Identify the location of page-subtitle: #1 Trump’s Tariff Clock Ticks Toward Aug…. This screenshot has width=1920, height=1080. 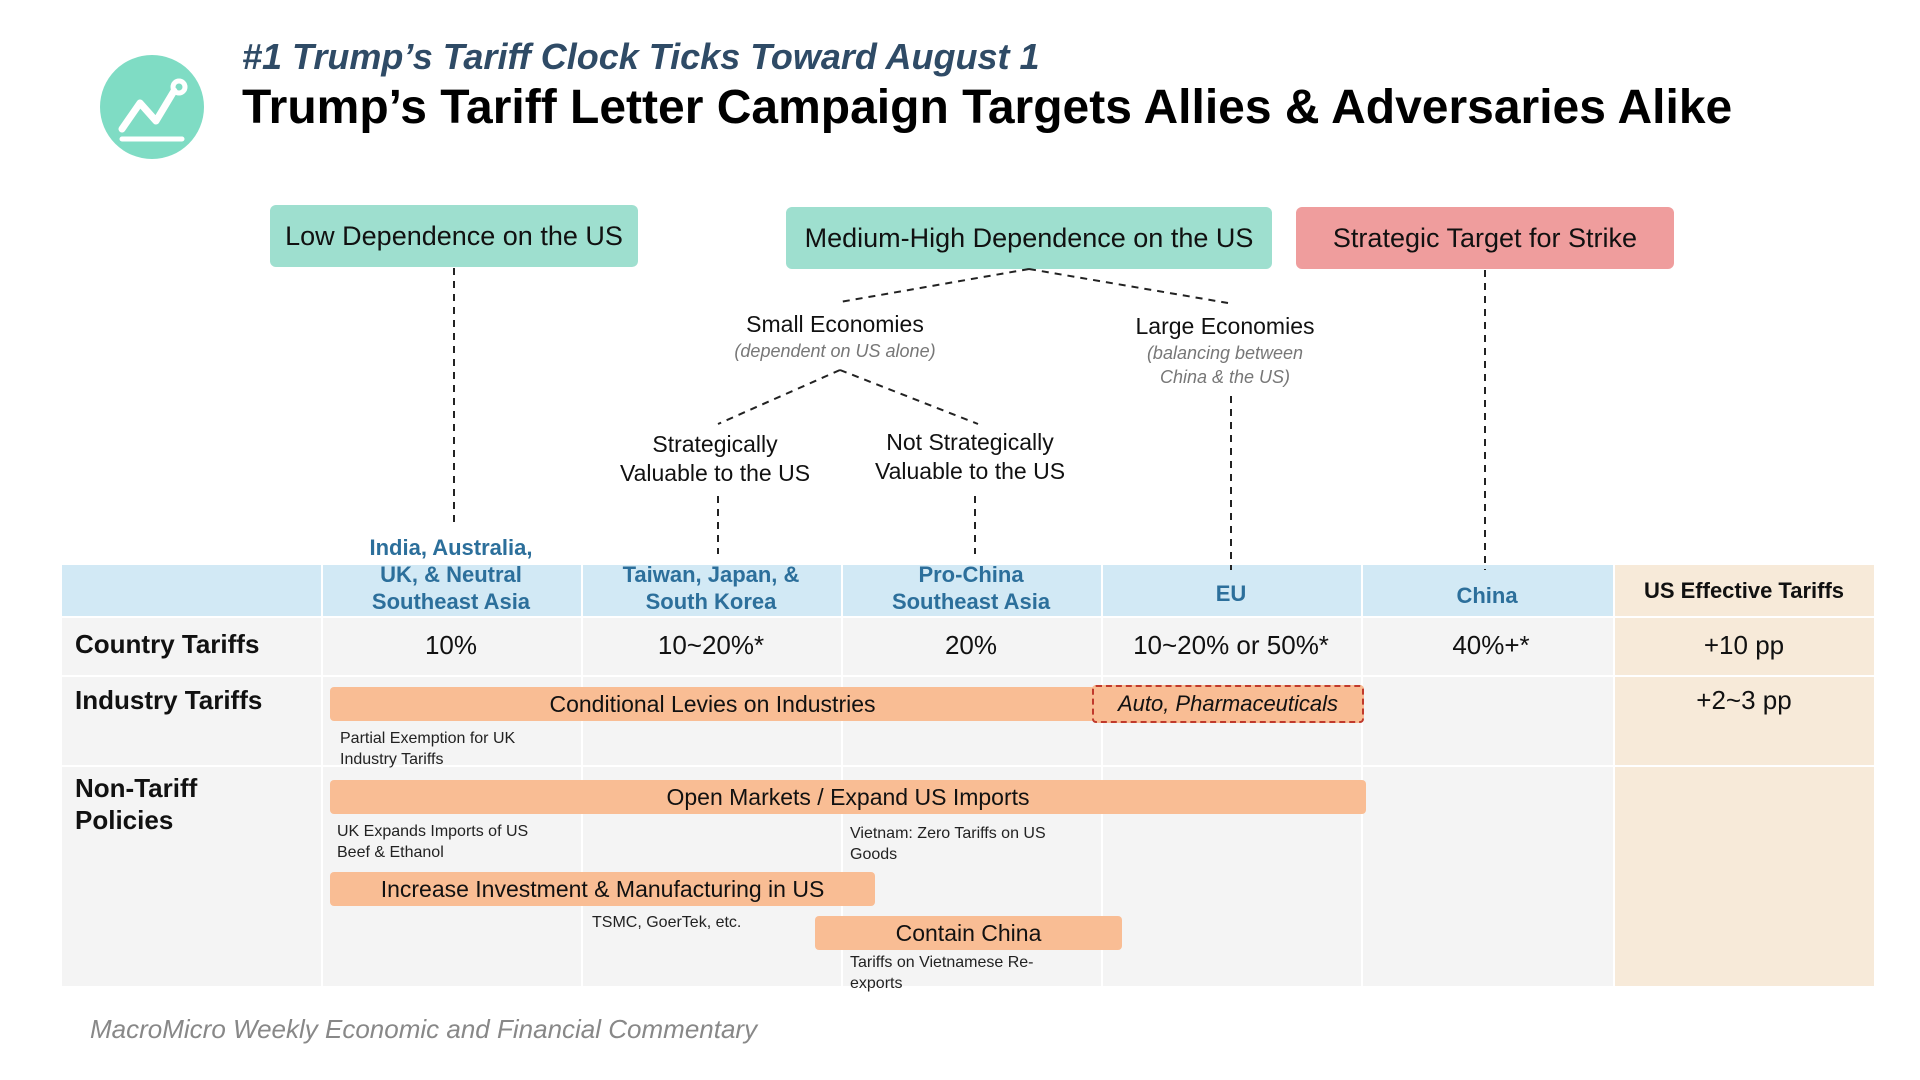
(641, 56).